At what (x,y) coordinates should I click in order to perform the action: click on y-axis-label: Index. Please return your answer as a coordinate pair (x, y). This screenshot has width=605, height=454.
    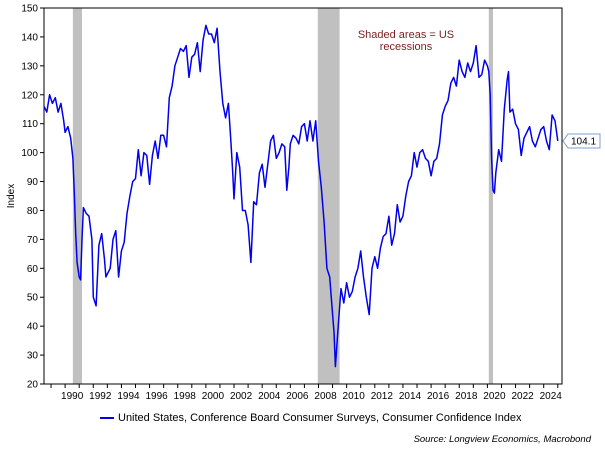
    Looking at the image, I should click on (11, 196).